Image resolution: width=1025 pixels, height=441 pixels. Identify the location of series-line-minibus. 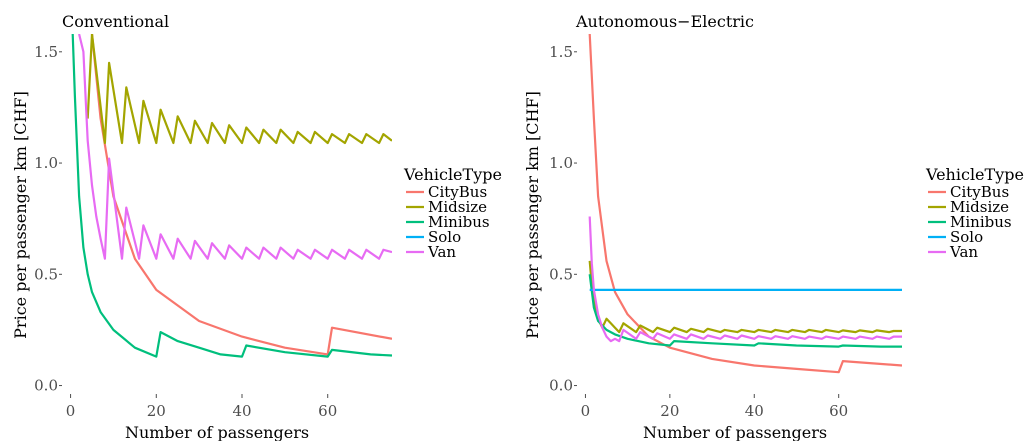
(745, 311).